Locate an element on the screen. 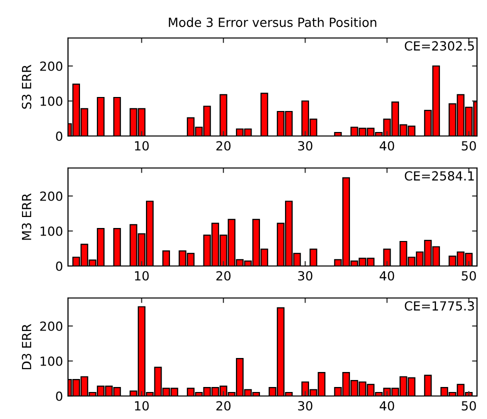  y-axis-title: S3 ERR is located at coordinates (27, 86).